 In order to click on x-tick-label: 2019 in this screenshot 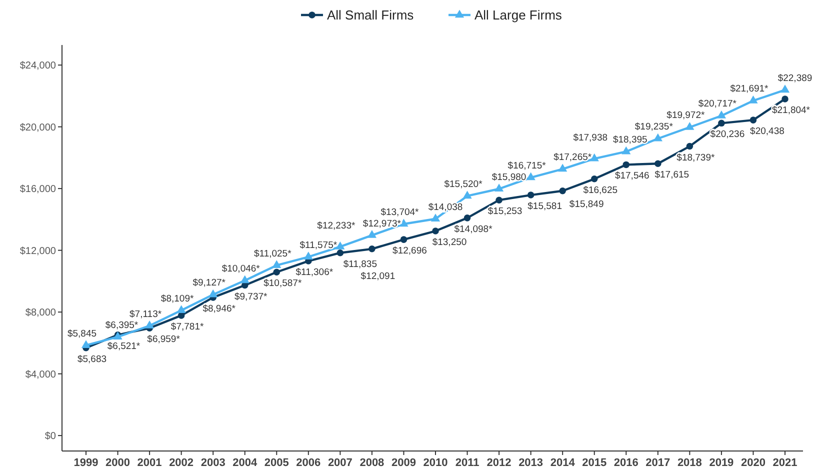, I will do `click(721, 463)`.